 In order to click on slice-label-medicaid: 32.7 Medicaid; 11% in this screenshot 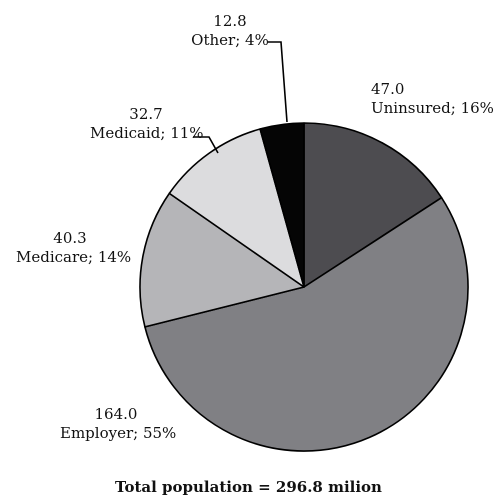, I will do `click(147, 124)`.